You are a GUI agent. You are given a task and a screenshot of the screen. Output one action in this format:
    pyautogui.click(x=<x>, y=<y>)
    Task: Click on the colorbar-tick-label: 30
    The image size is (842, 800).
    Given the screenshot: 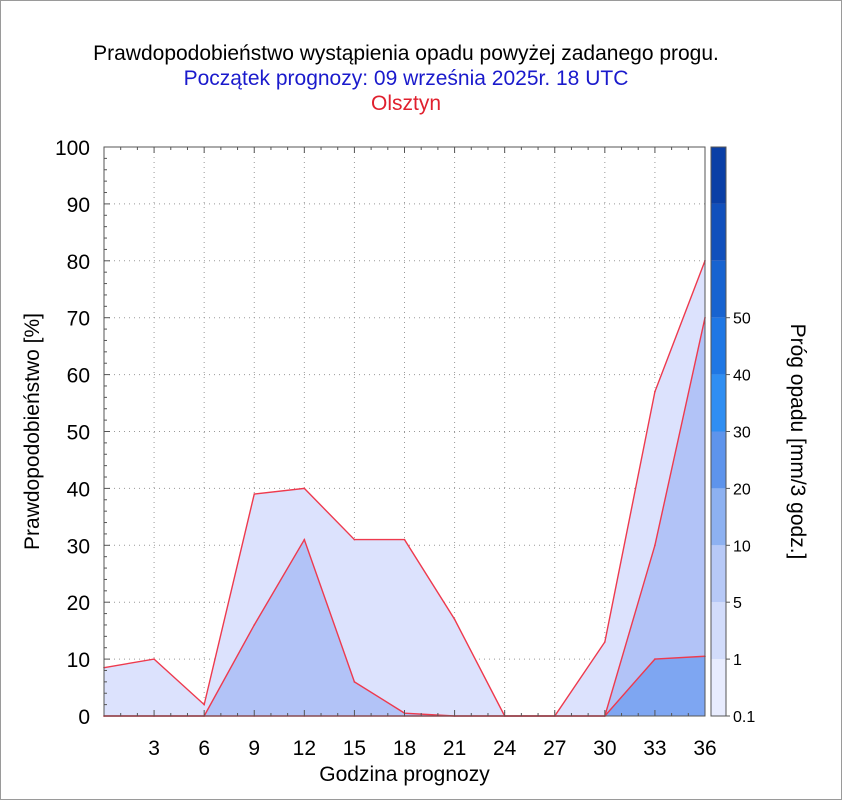 What is the action you would take?
    pyautogui.click(x=742, y=433)
    